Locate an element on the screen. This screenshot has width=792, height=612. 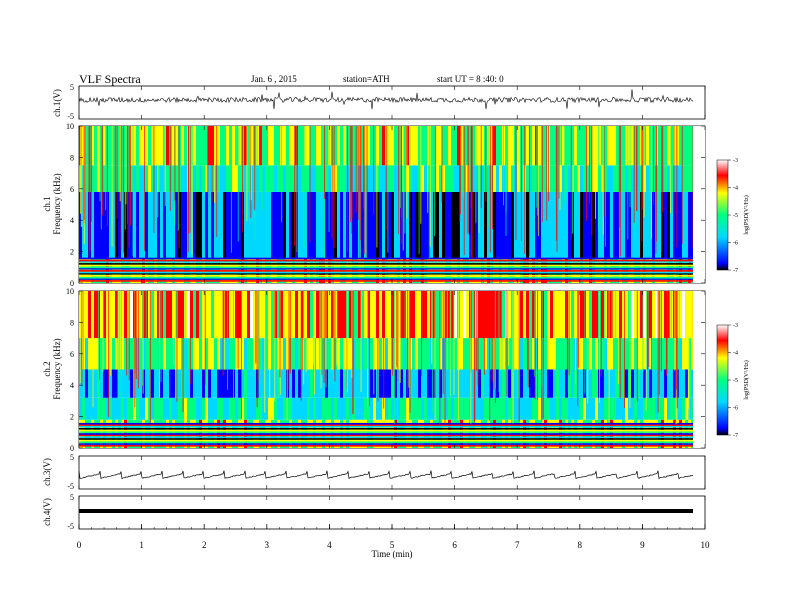
x-tick-label: 3 is located at coordinates (267, 545).